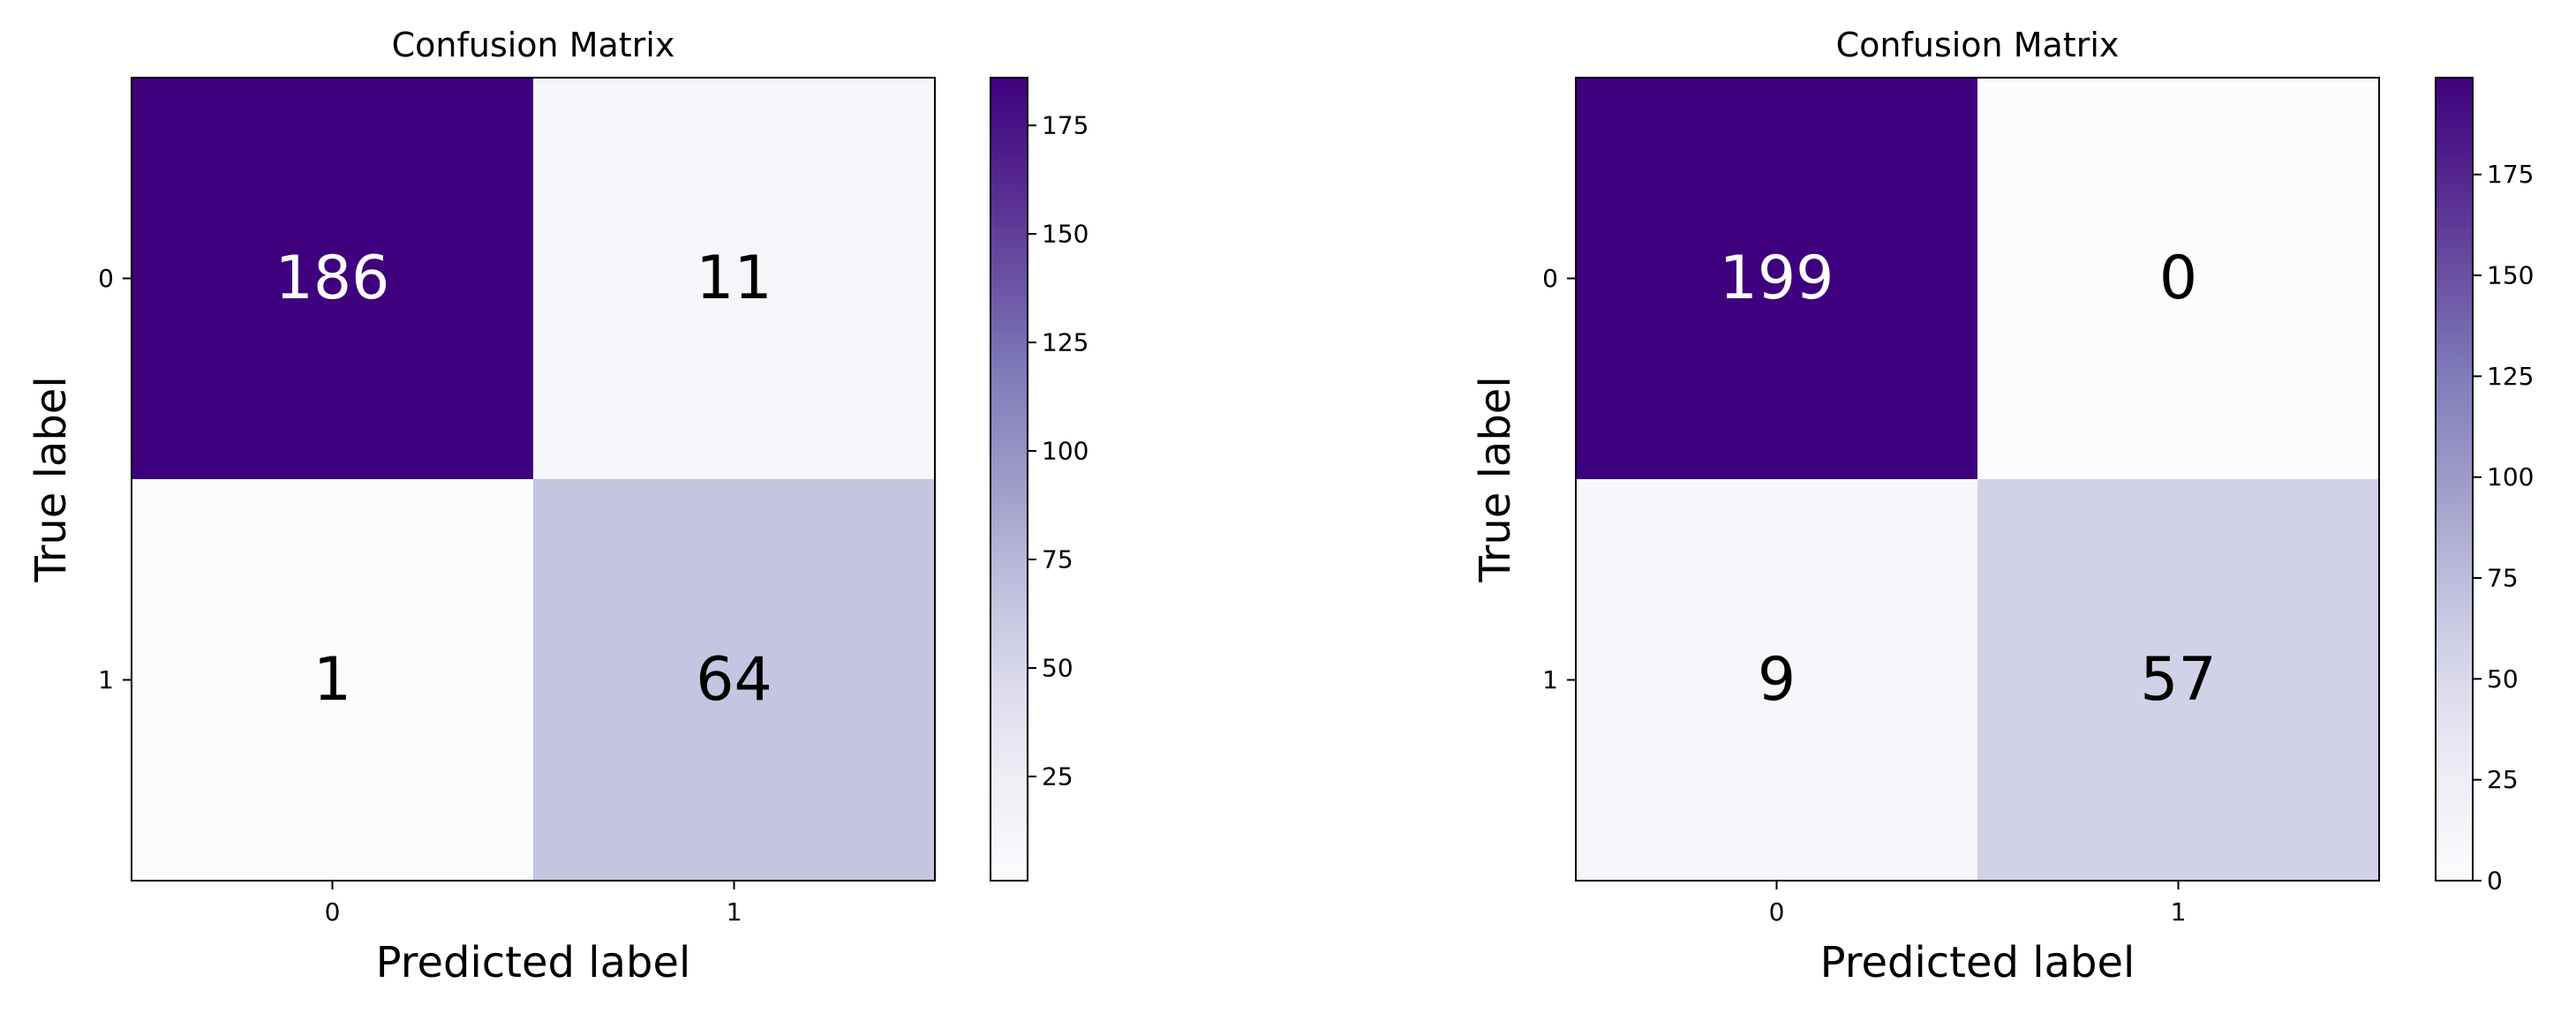 This screenshot has height=1013, width=2576. What do you see at coordinates (2485, 486) in the screenshot?
I see `colorbar: 0 25 50 75 100 125 150 175` at bounding box center [2485, 486].